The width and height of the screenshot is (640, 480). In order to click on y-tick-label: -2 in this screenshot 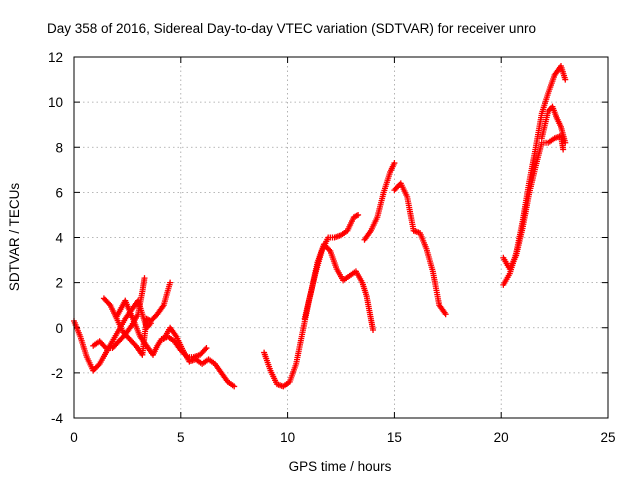, I will do `click(57, 373)`.